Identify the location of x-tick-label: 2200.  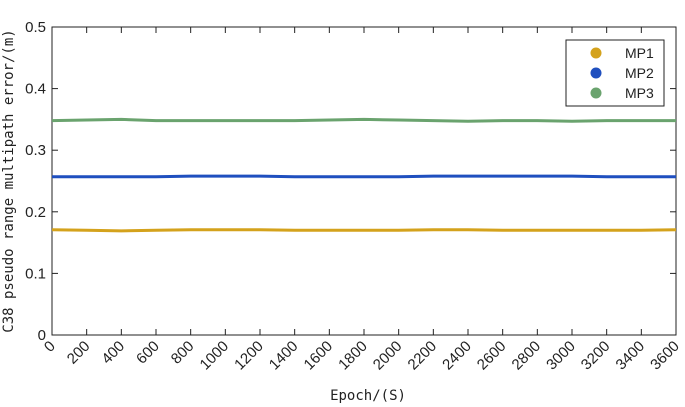
(423, 356).